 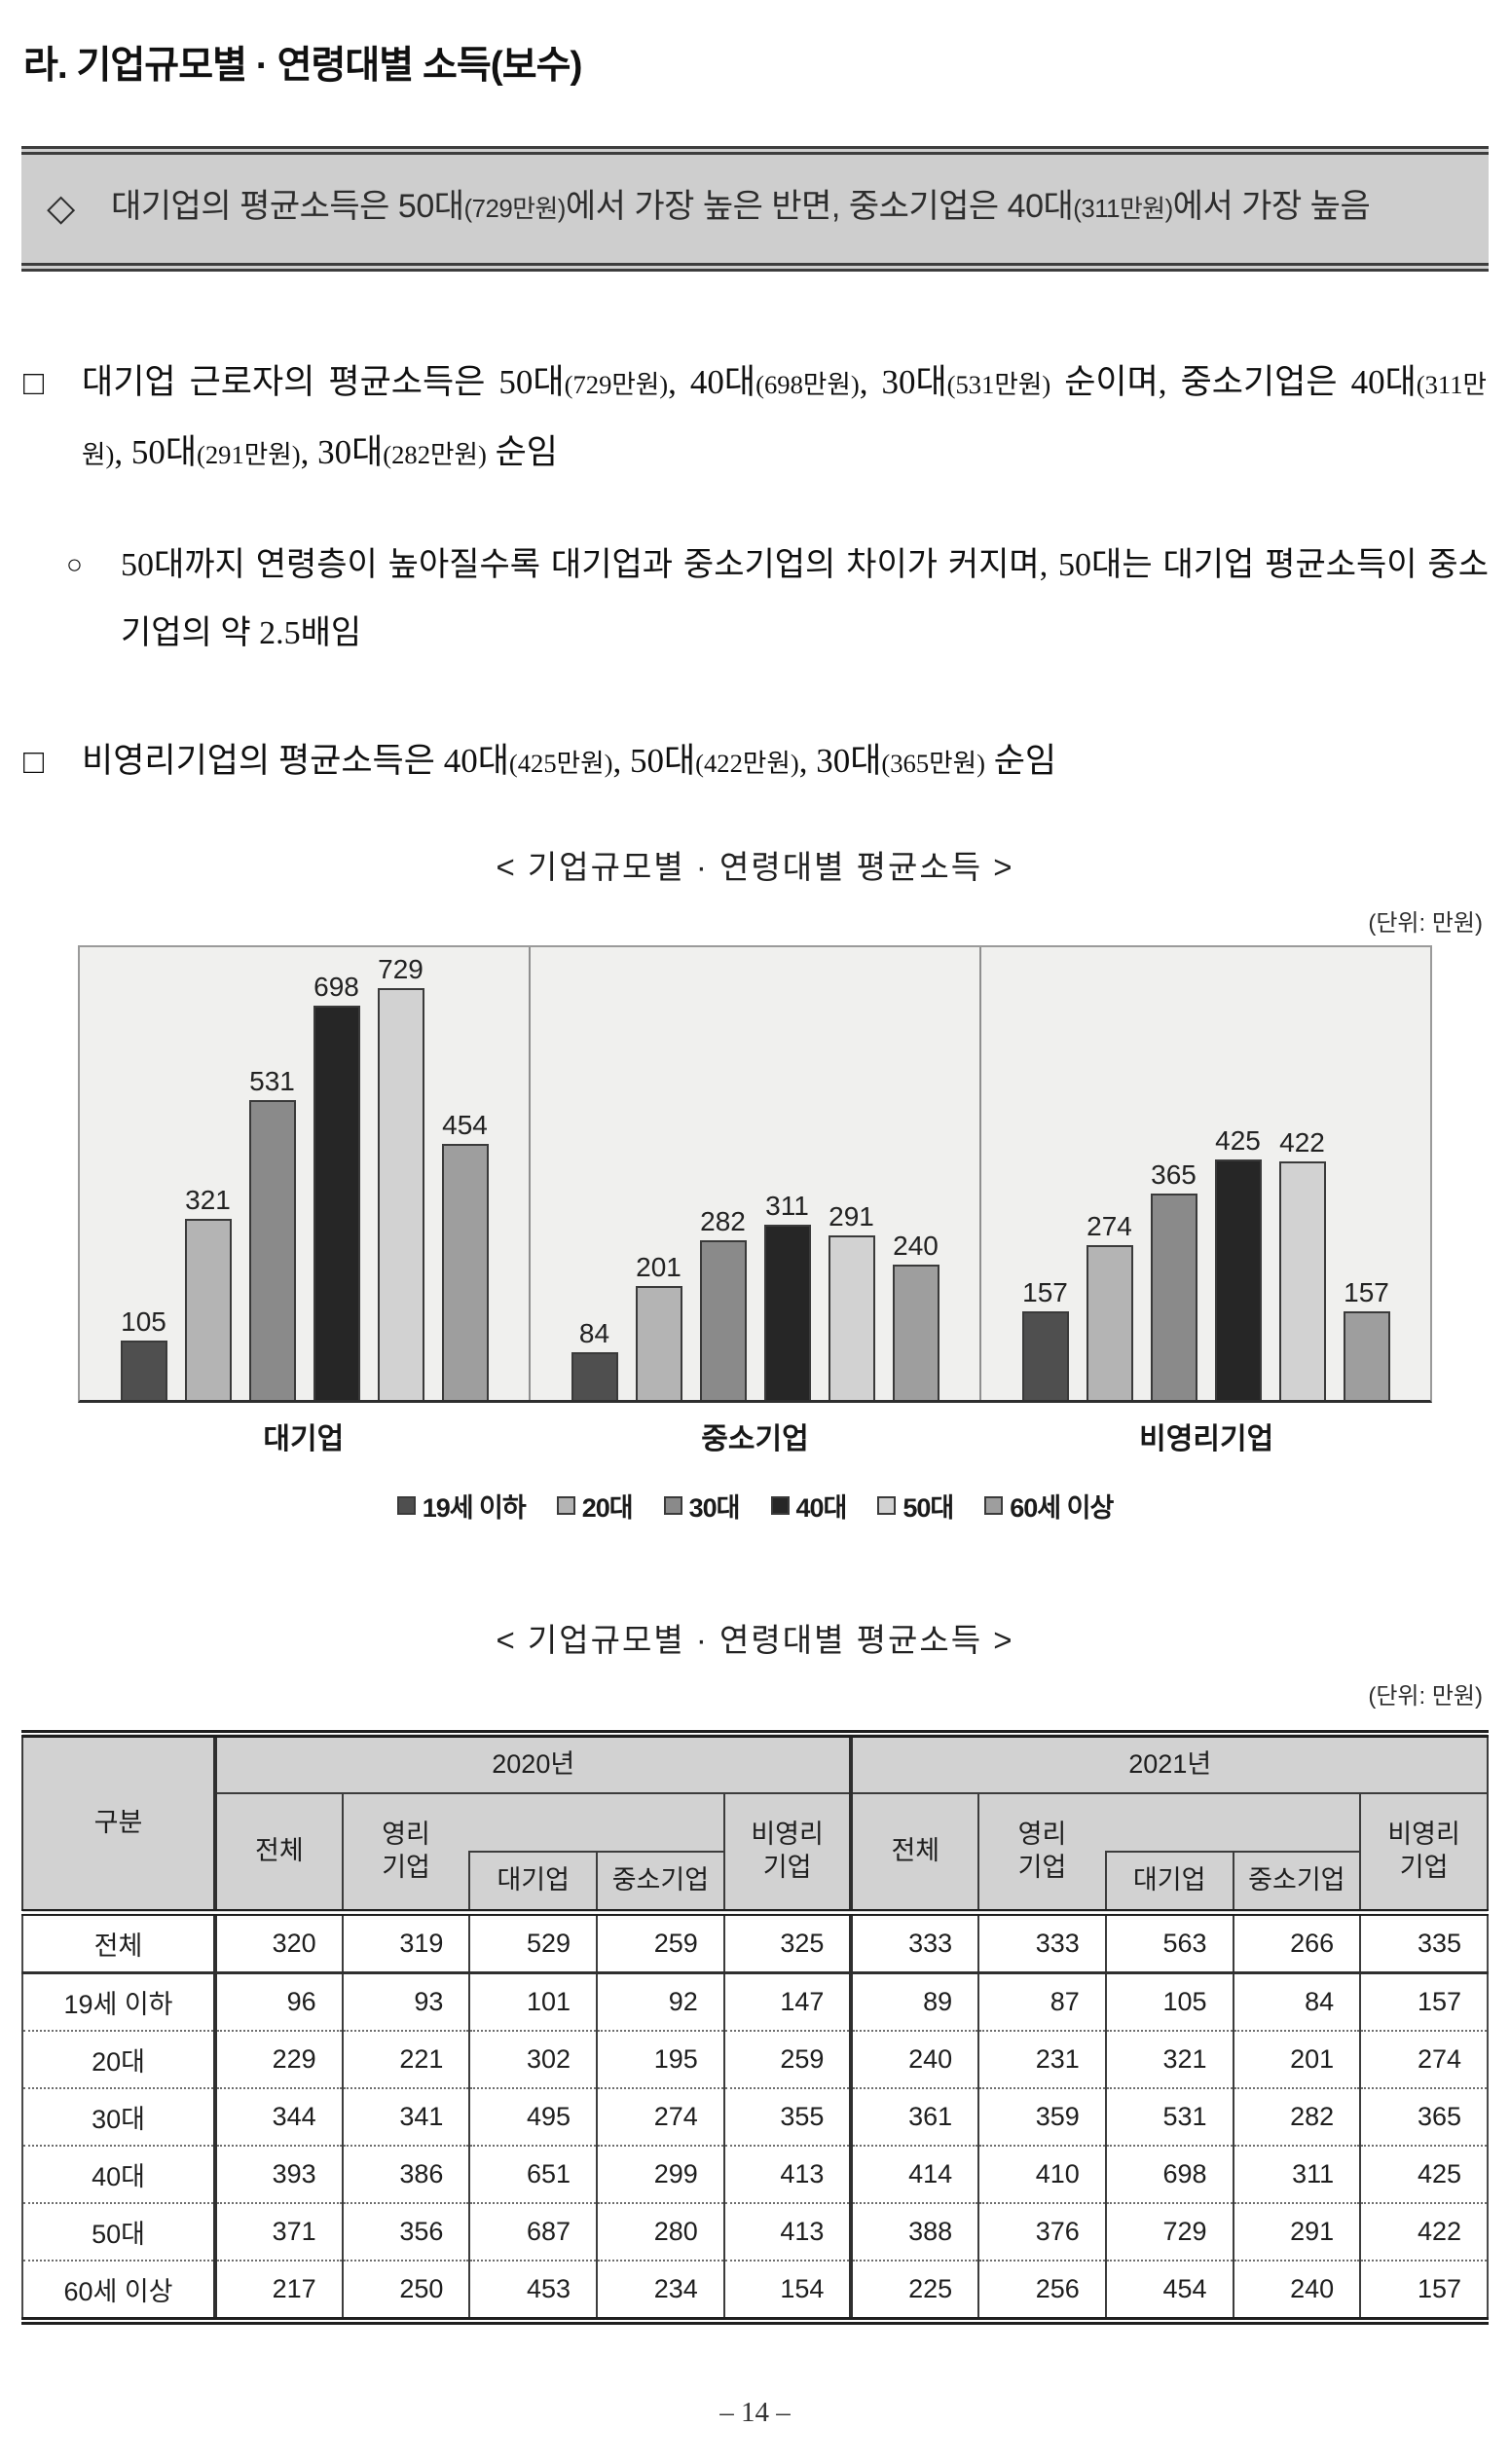 What do you see at coordinates (1174, 1279) in the screenshot?
I see `bar-column: 365` at bounding box center [1174, 1279].